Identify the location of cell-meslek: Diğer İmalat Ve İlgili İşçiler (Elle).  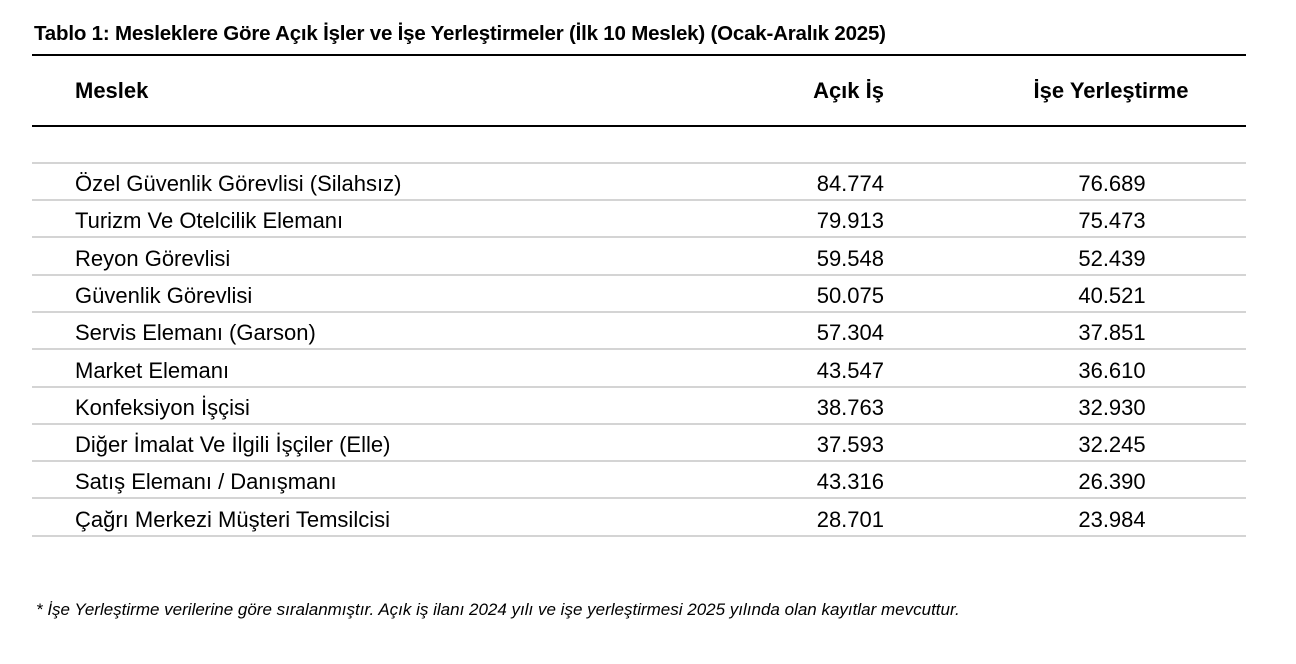
(233, 445).